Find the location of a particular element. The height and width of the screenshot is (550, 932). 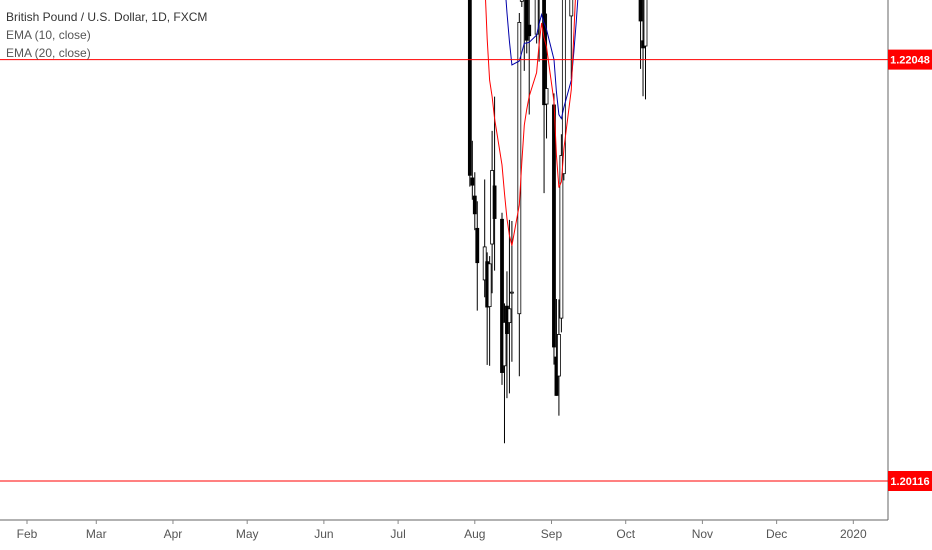

x-tick-label: Apr is located at coordinates (173, 534).